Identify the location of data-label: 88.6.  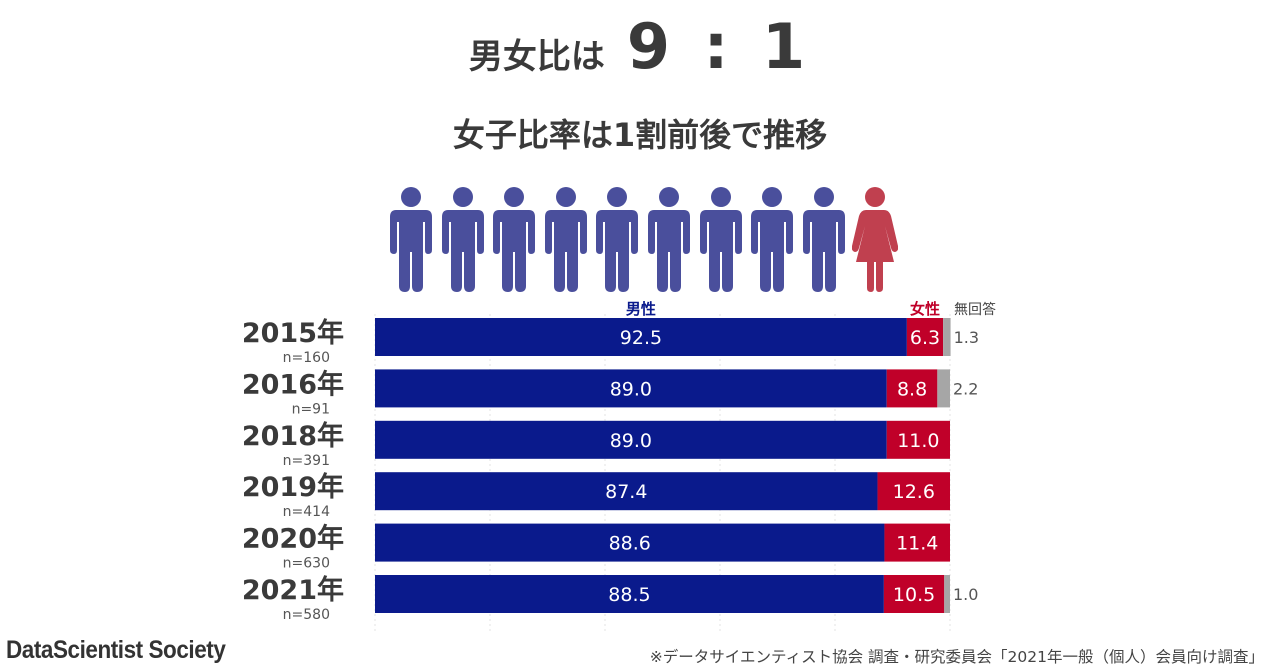
(630, 544).